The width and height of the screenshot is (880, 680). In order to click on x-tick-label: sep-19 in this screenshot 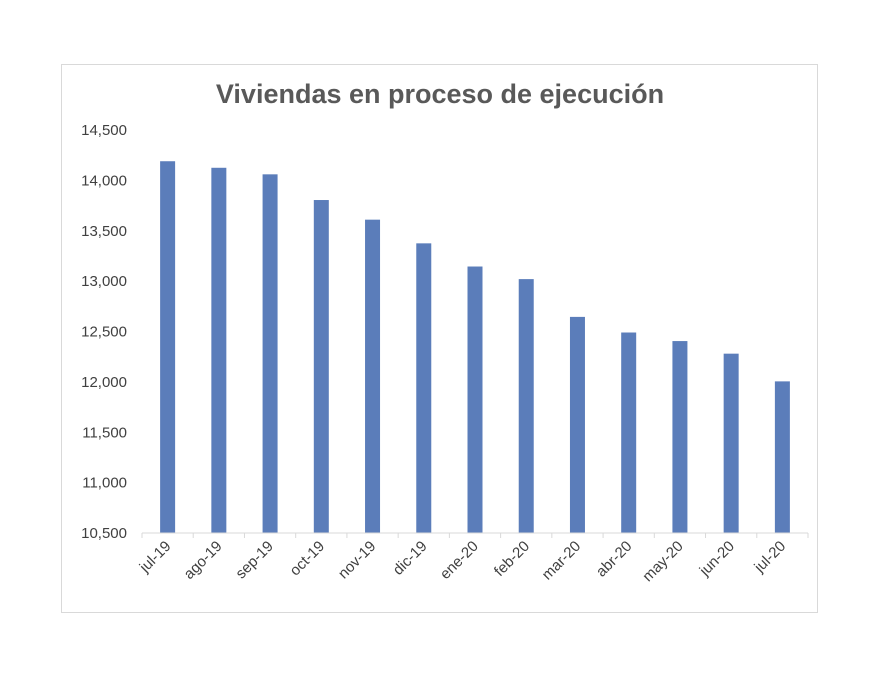, I will do `click(254, 560)`.